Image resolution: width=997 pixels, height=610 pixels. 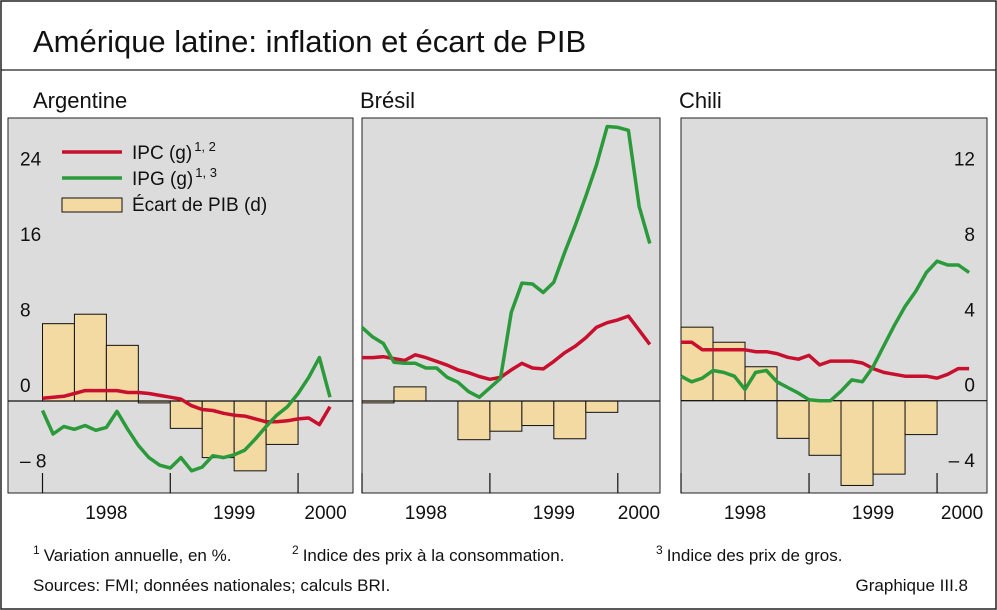 I want to click on legend-name: Écart de PIB (d), so click(x=199, y=205).